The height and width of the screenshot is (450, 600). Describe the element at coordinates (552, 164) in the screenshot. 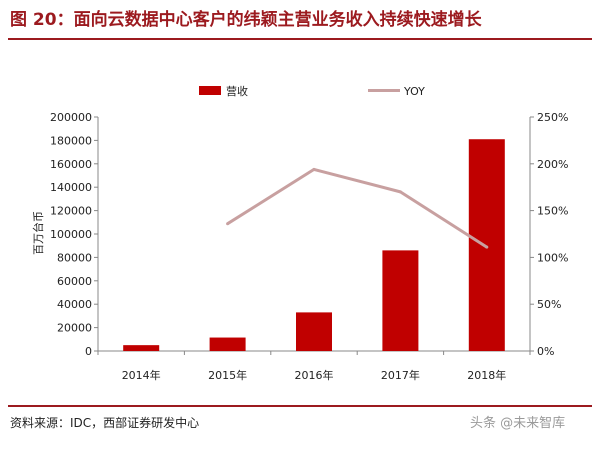

I see `y2-tick-label: 200%` at that location.